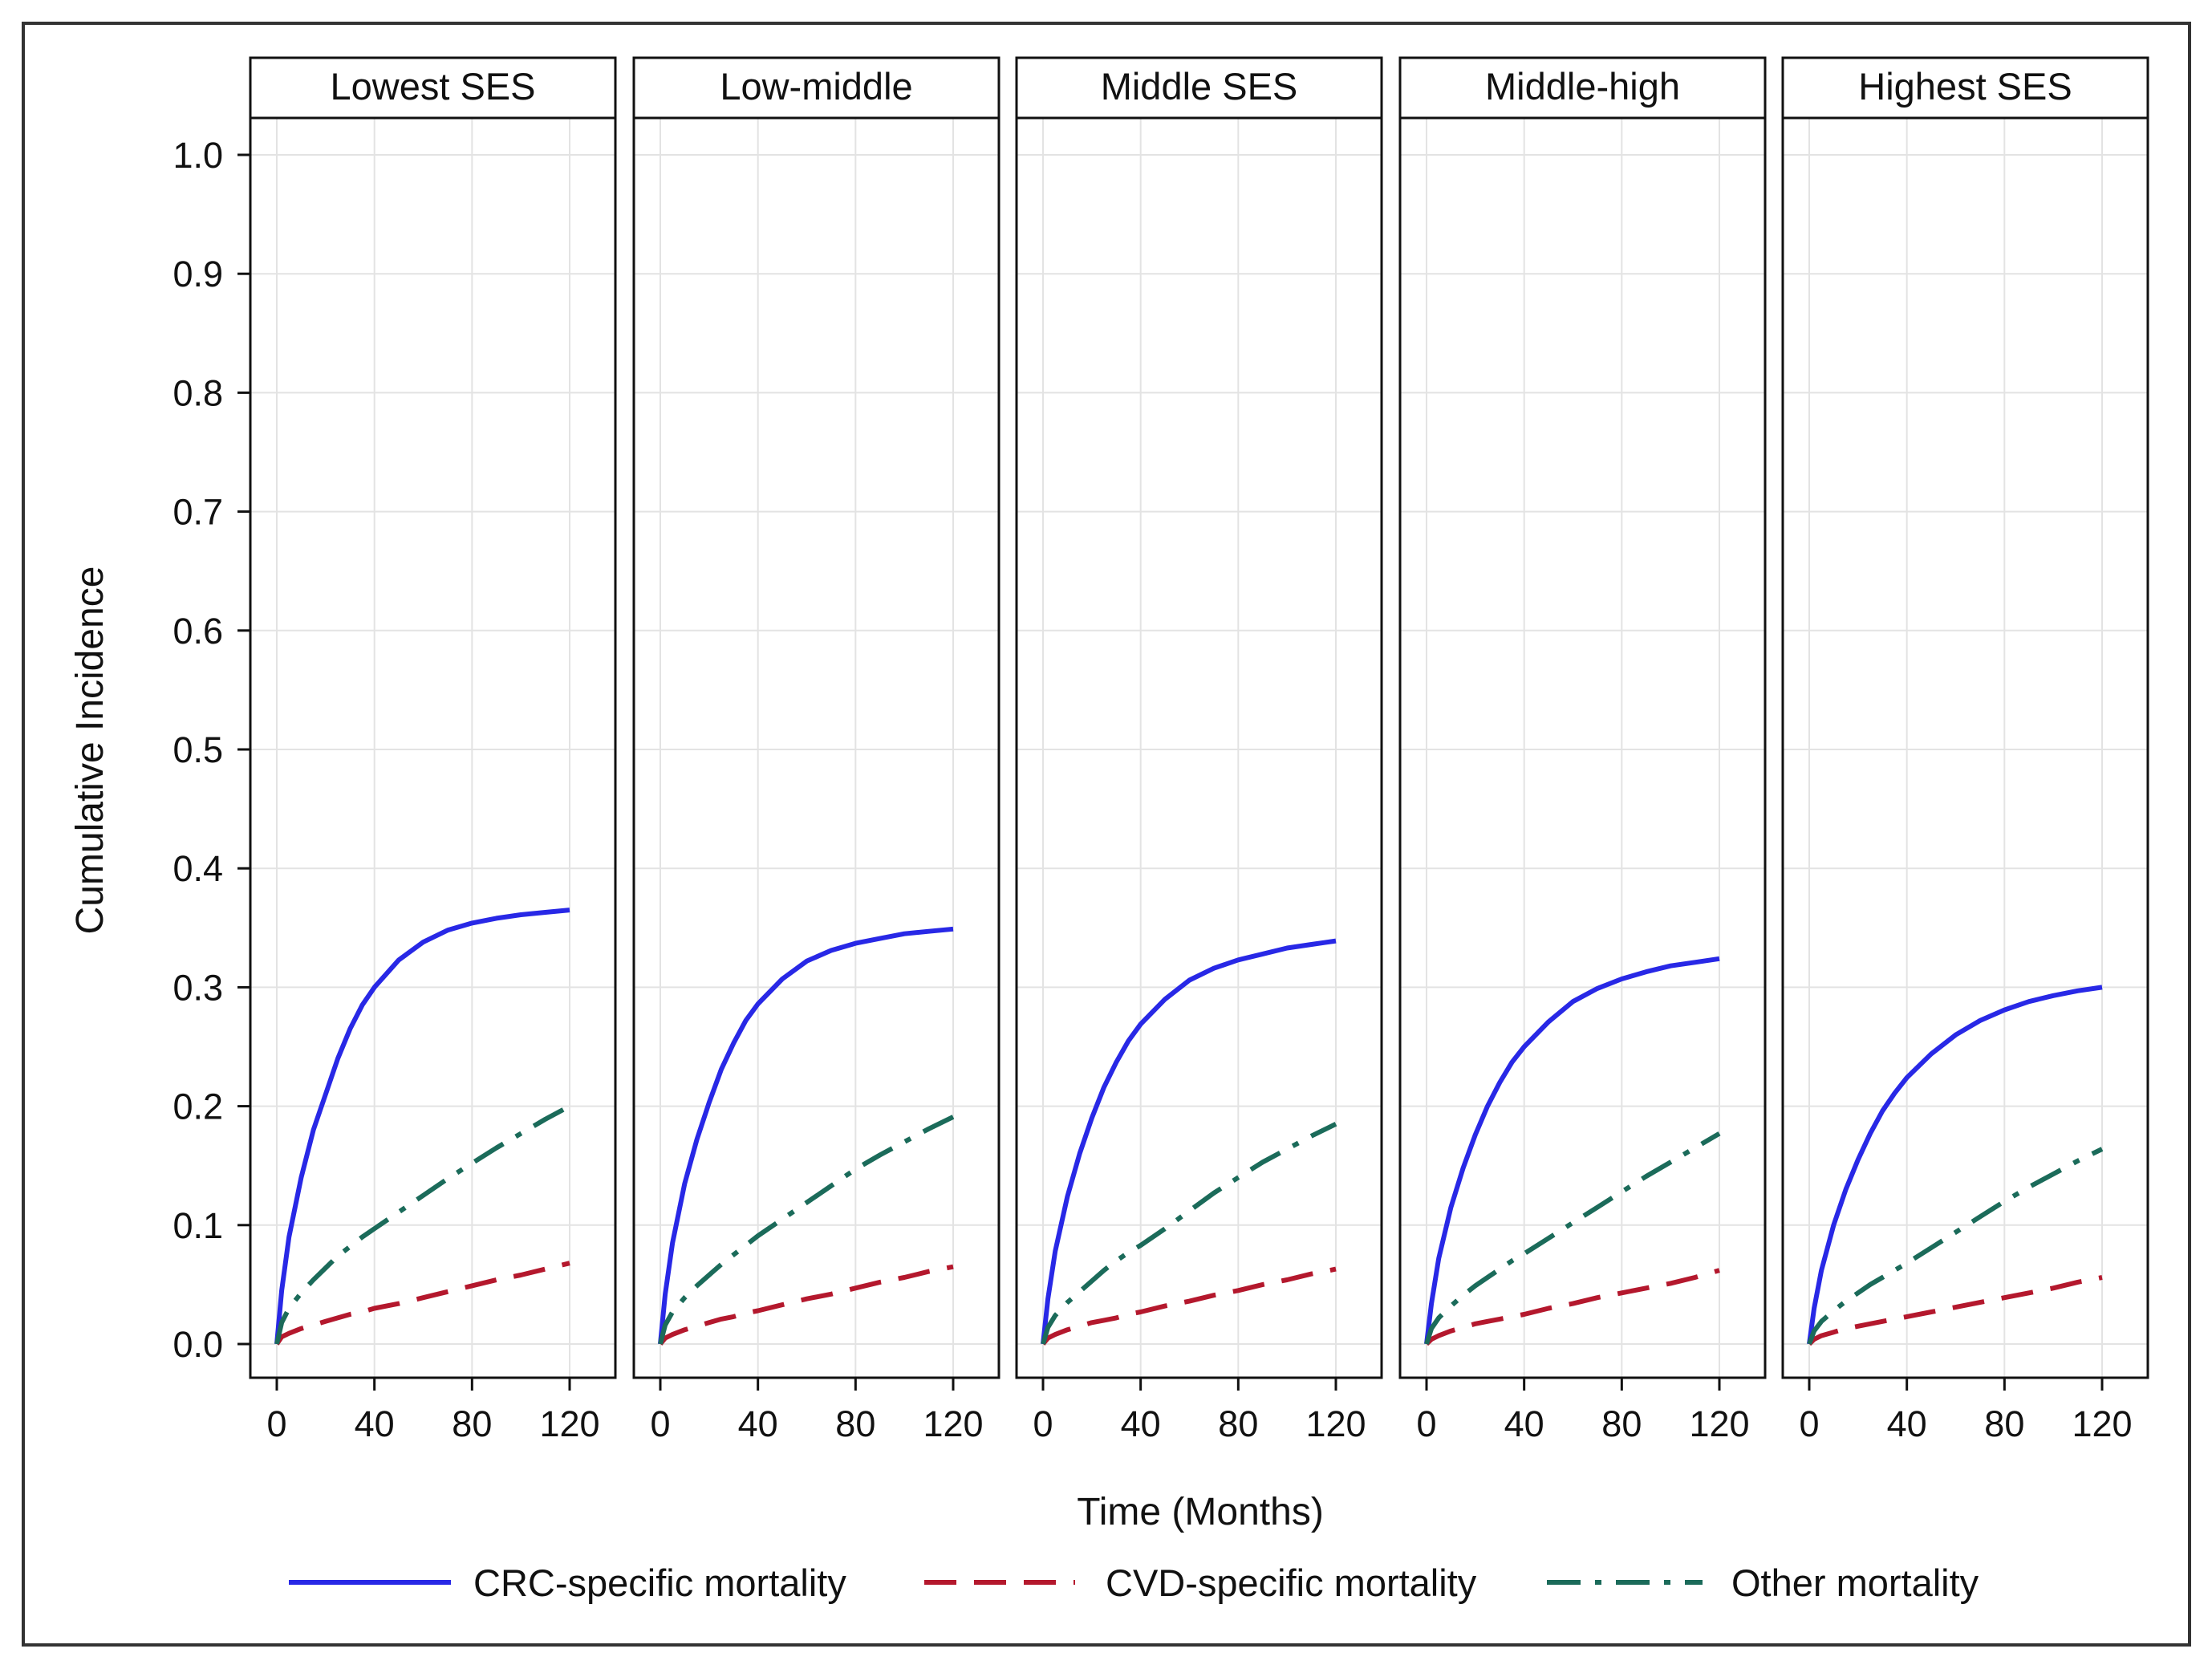 The height and width of the screenshot is (1669, 2212). I want to click on panel-title: Highest SES, so click(1965, 86).